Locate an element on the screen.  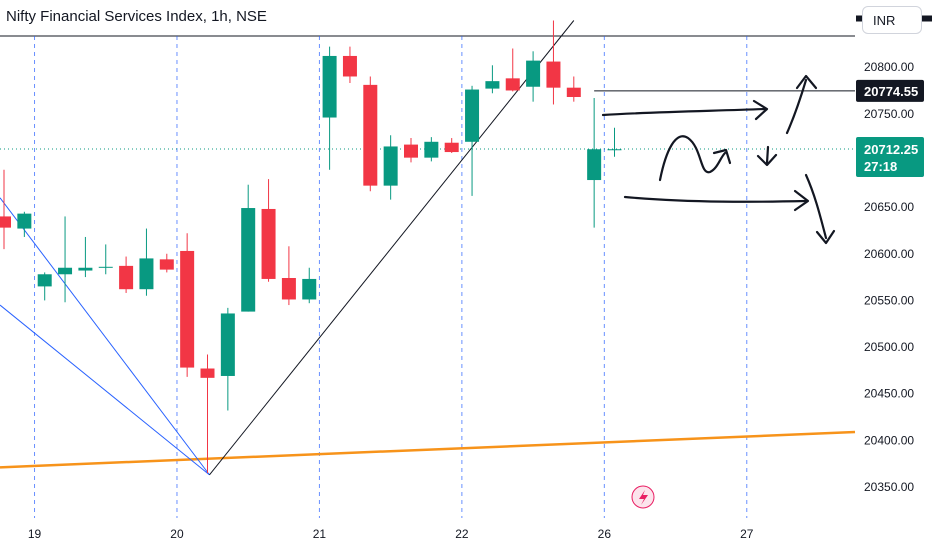
y-tick-label: 20450.00 is located at coordinates (889, 394).